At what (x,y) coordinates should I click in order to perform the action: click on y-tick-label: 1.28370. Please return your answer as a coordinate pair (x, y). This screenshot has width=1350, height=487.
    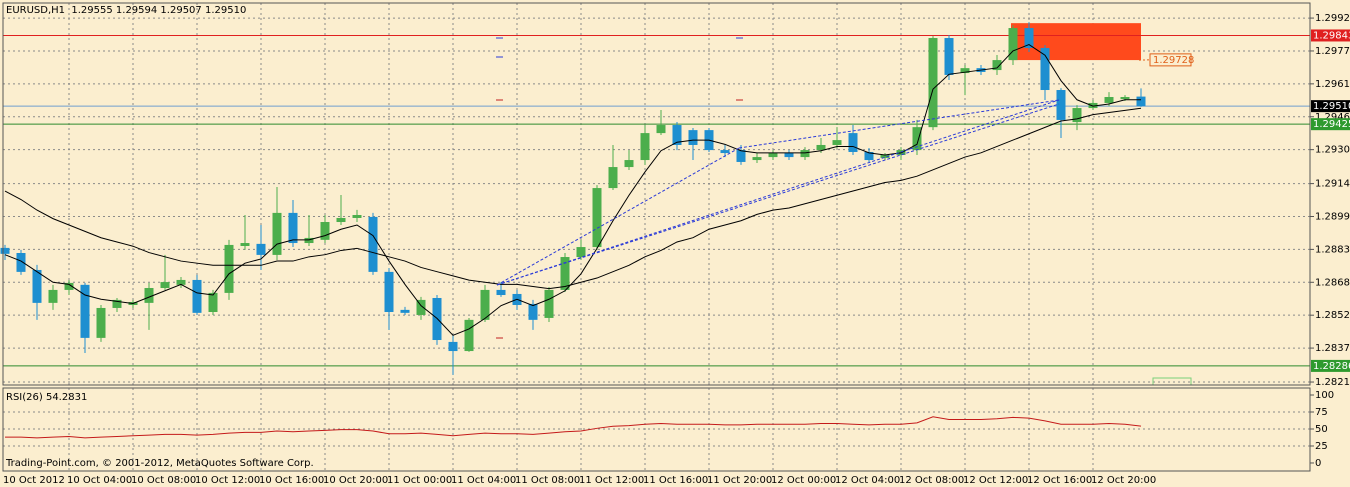
    Looking at the image, I should click on (1332, 348).